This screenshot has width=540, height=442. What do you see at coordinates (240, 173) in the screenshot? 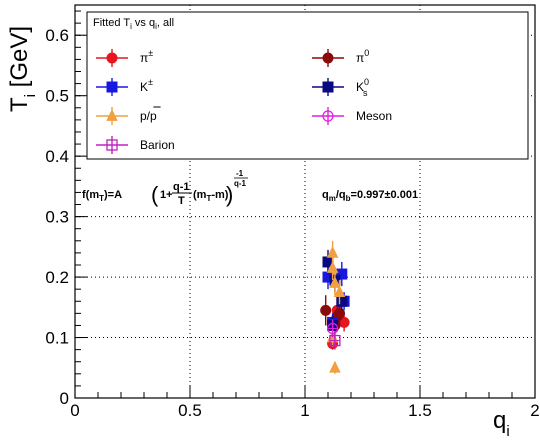
I see `formula-exp-num: -1` at bounding box center [240, 173].